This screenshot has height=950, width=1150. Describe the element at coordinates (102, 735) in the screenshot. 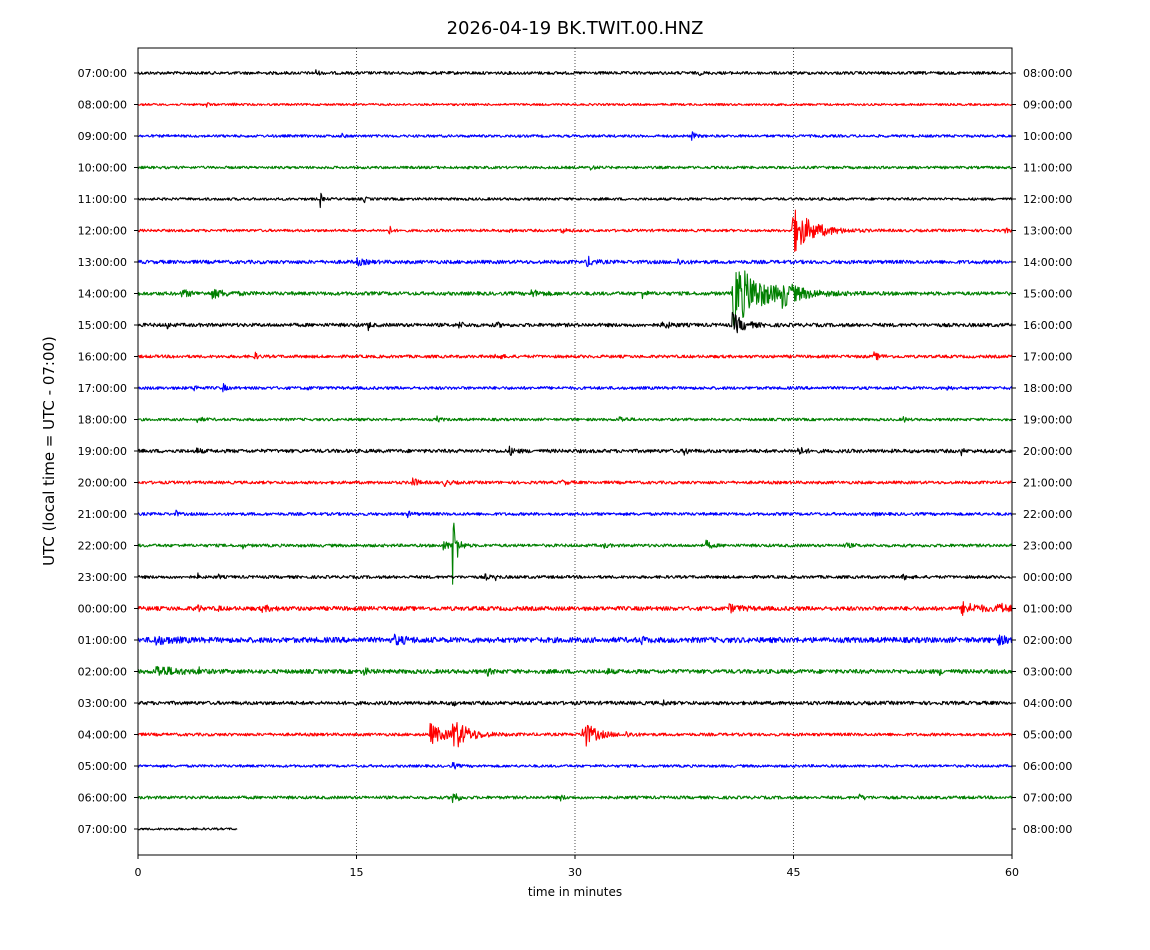

I see `left-tick-label: 04:00:00` at that location.